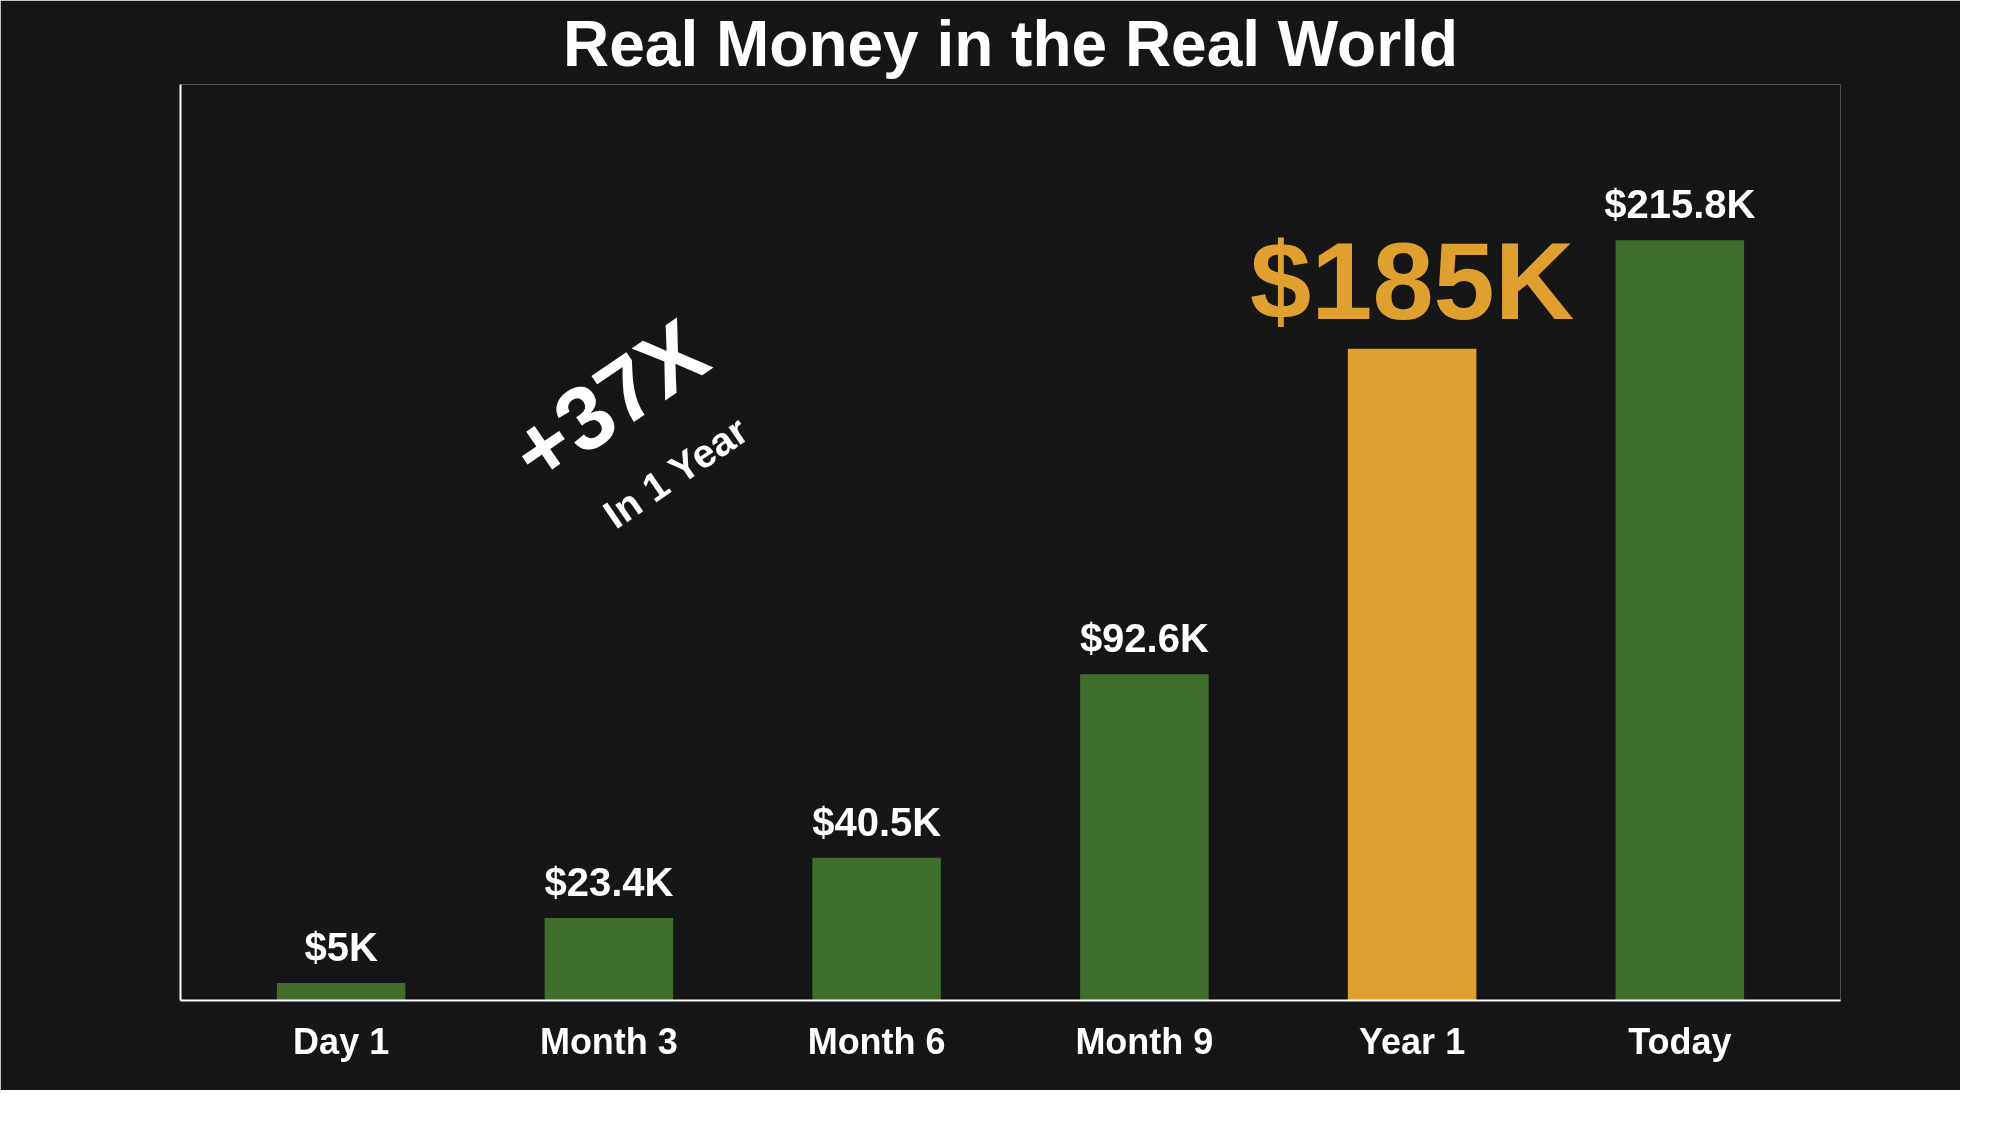  What do you see at coordinates (1680, 1041) in the screenshot?
I see `x-tick-label: Today` at bounding box center [1680, 1041].